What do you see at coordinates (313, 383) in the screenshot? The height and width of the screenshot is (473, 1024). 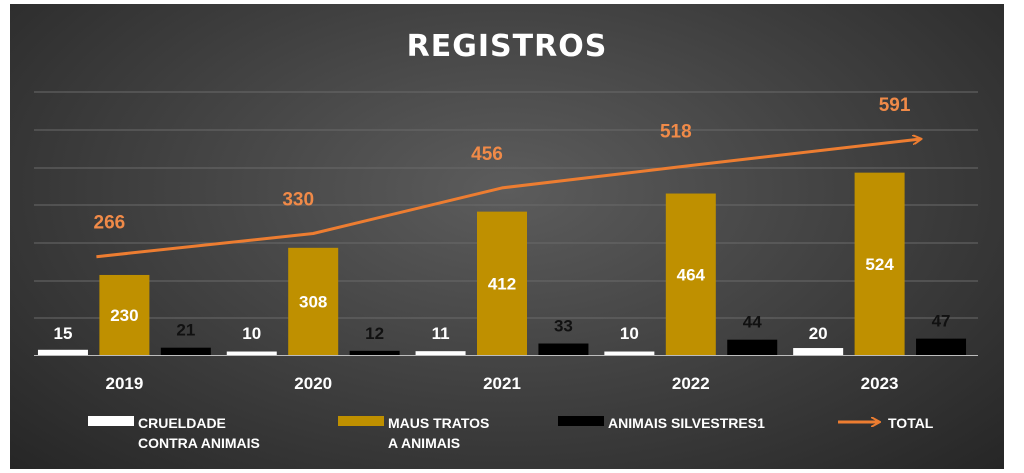 I see `x-tick-2020: 2020` at bounding box center [313, 383].